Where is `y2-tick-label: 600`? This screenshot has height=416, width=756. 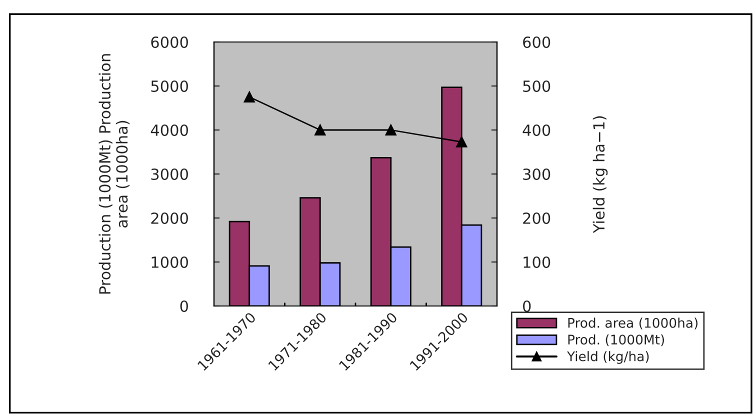 y2-tick-label: 600 is located at coordinates (536, 42).